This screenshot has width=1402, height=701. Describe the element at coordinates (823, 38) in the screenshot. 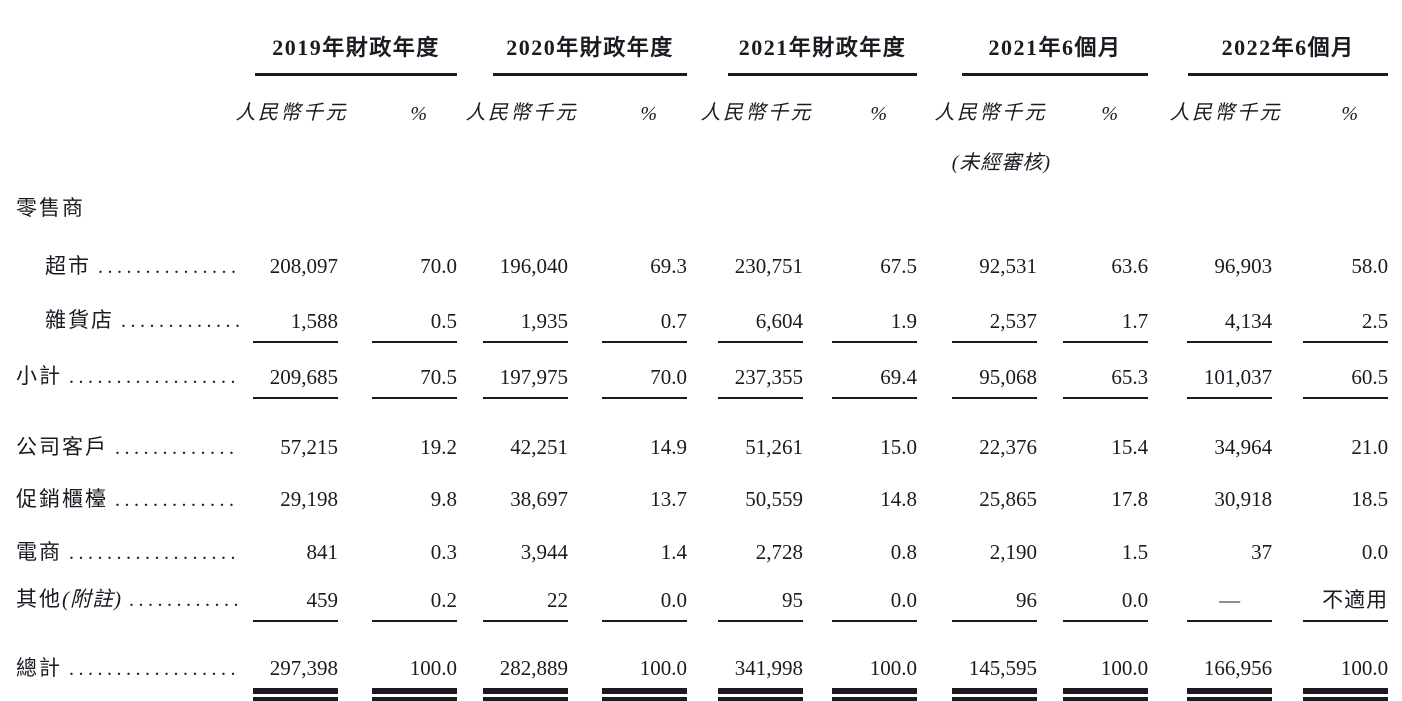

I see `col-group-title-fy2021: 2021年財政年度` at that location.